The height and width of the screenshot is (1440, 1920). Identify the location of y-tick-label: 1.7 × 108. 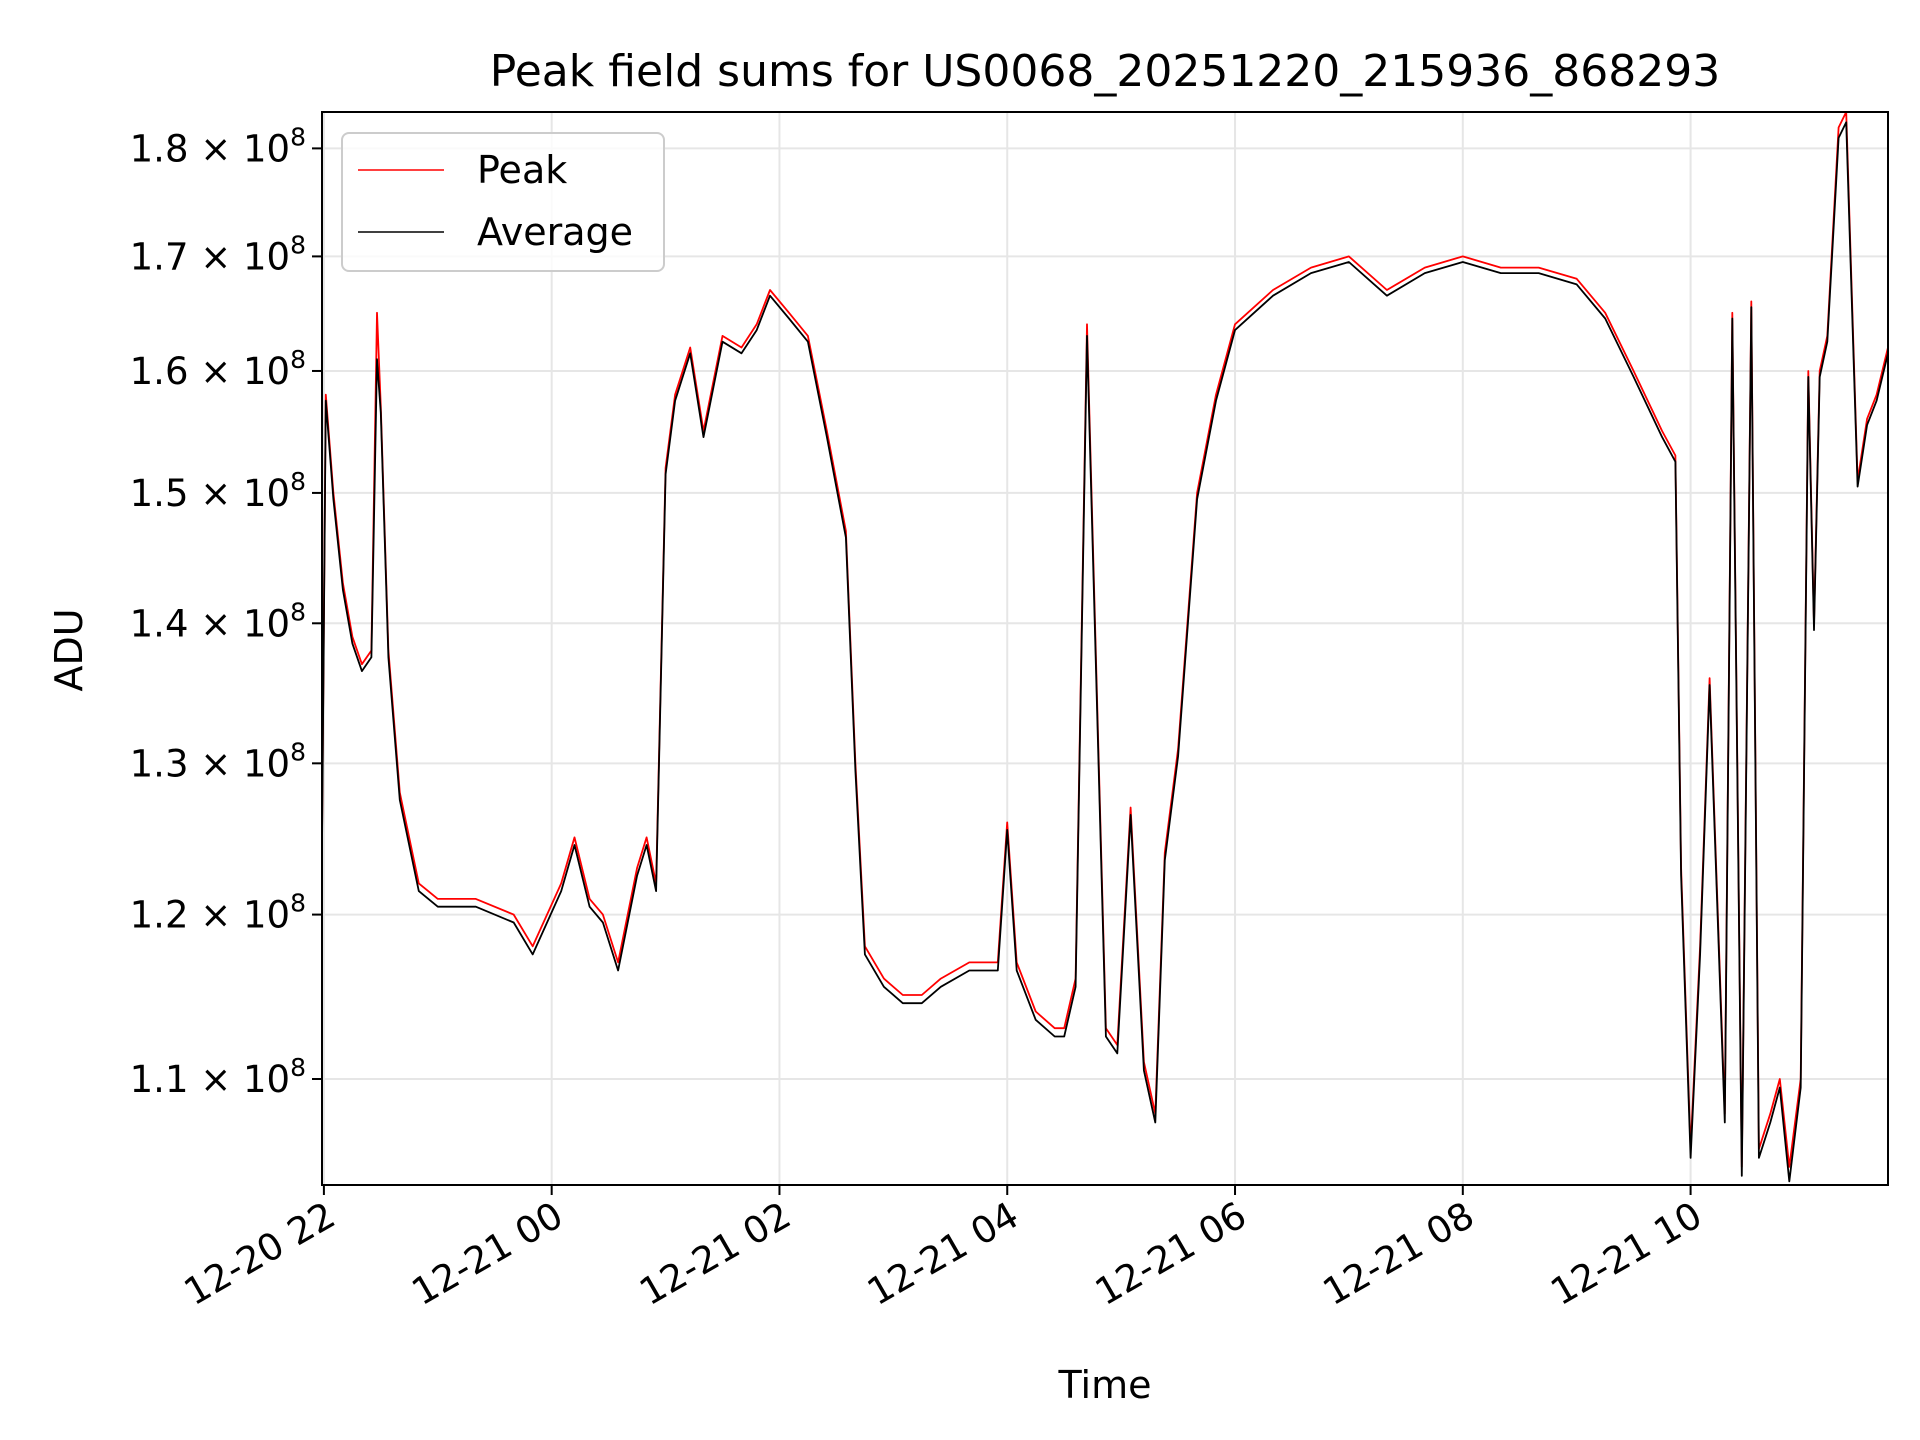
(218, 254).